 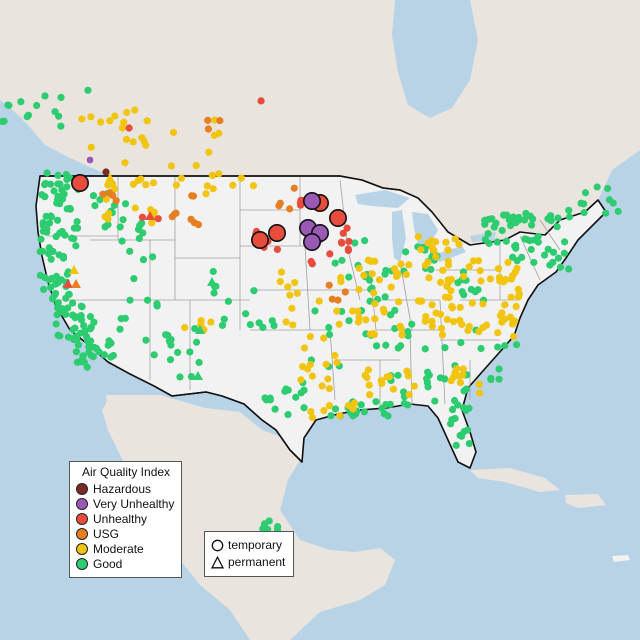 I want to click on legend-item-good: Good, so click(x=99, y=564).